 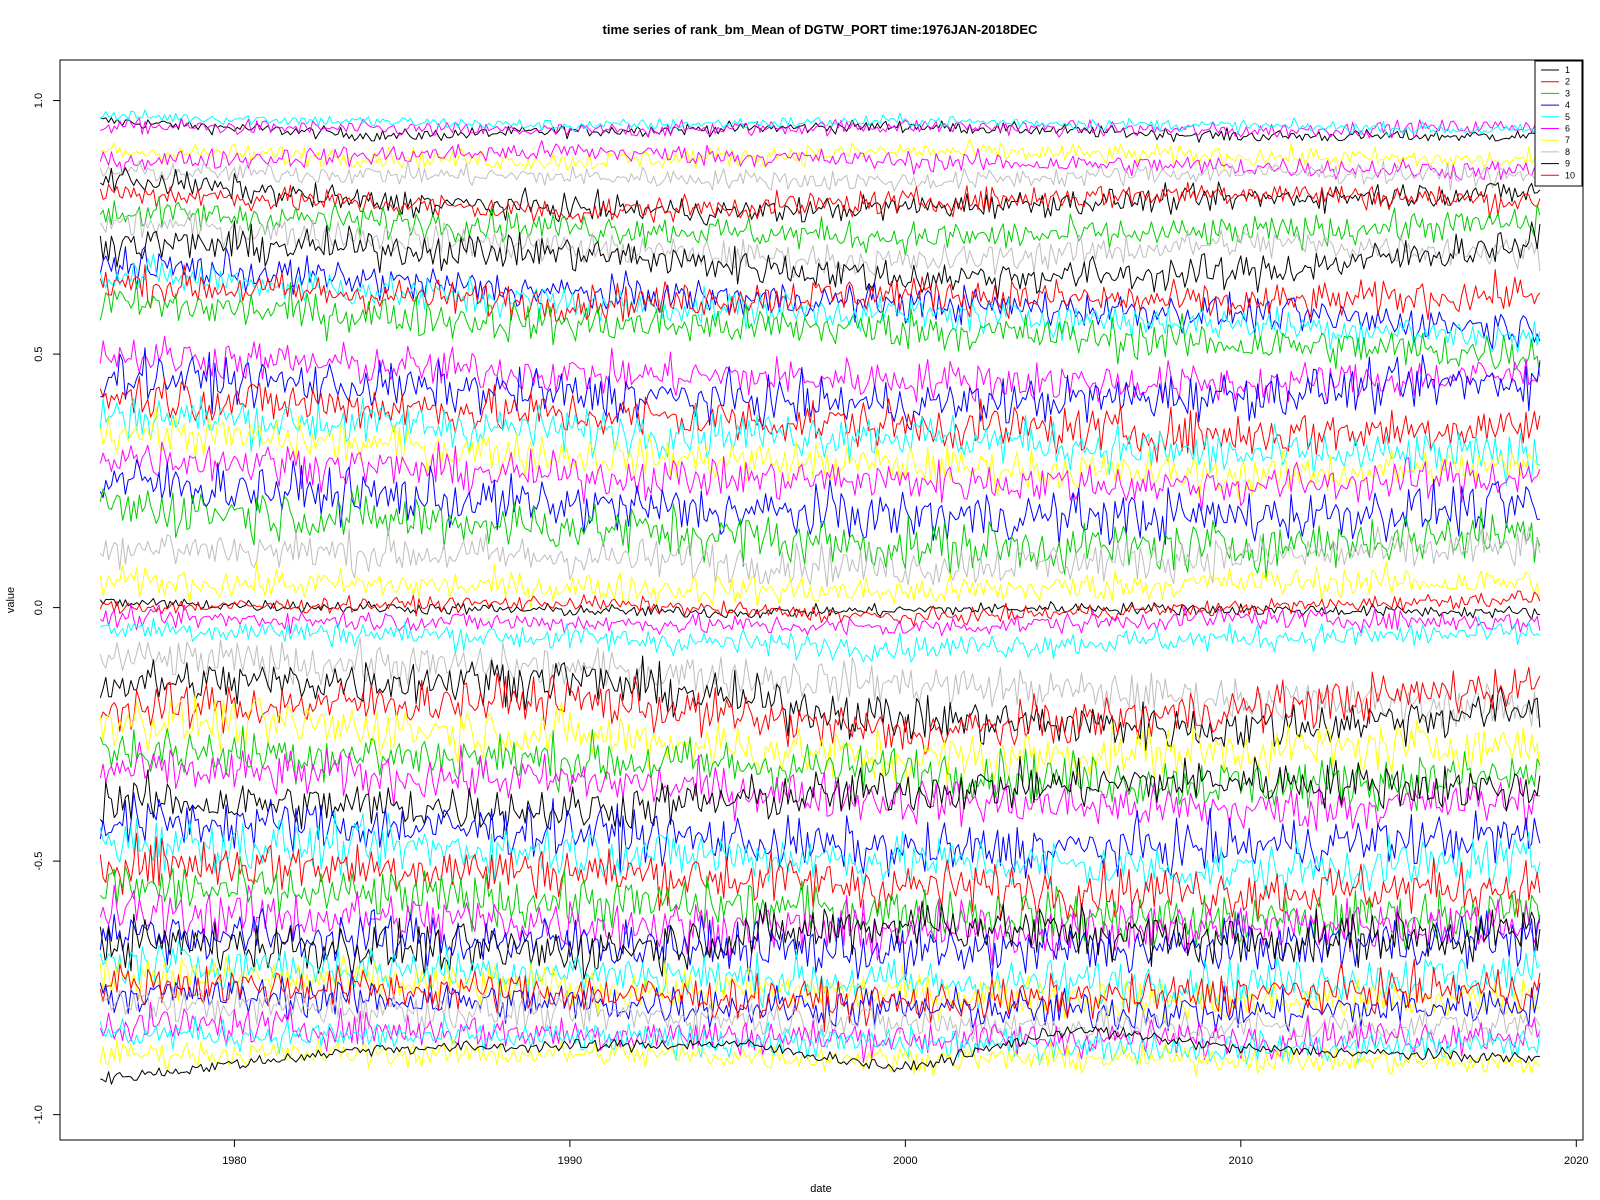 I want to click on y-tick-label: -1.0, so click(x=39, y=1114).